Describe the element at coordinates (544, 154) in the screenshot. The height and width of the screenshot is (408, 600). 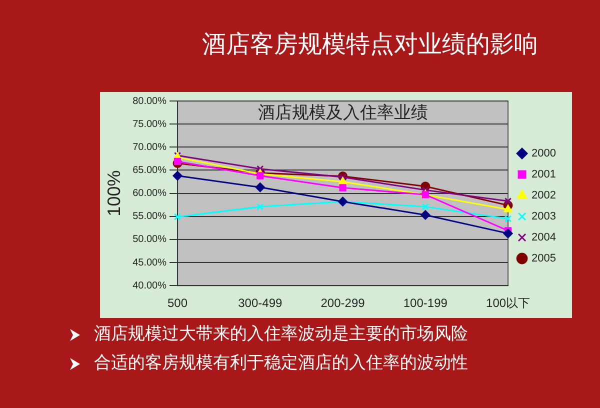
I see `legend-label: 2000` at that location.